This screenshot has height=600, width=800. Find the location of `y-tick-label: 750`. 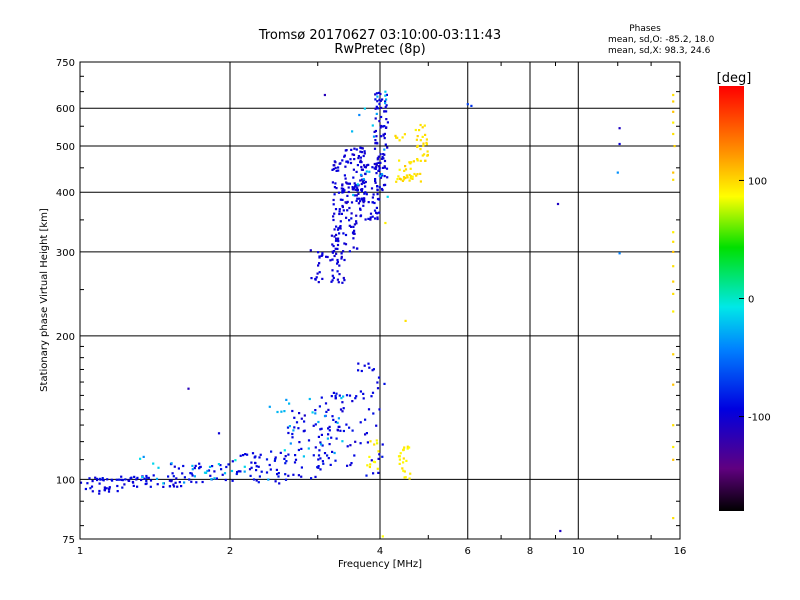

y-tick-label: 750 is located at coordinates (65, 63).